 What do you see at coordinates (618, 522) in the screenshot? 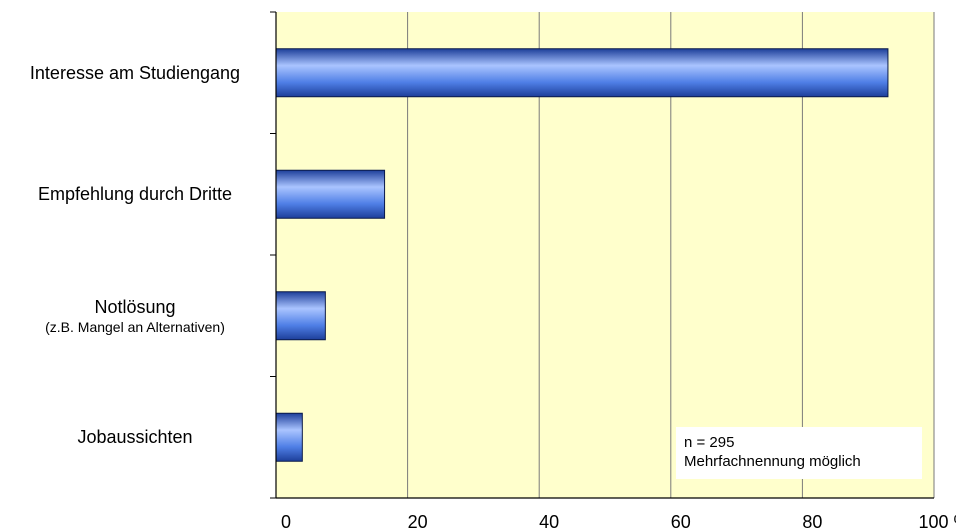
I see `x-tick-labels: 0 20 40 60 80 100 %` at bounding box center [618, 522].